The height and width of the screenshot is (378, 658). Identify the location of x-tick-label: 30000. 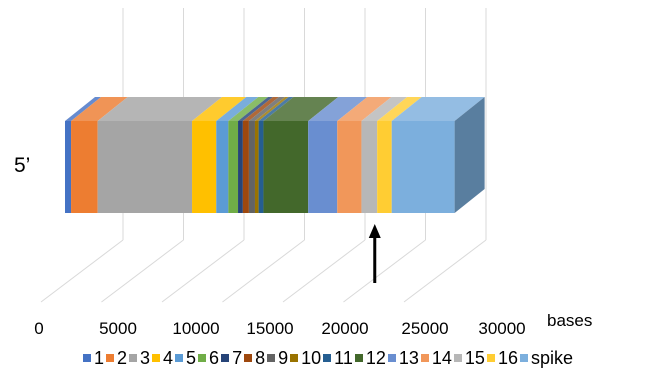
(501, 328).